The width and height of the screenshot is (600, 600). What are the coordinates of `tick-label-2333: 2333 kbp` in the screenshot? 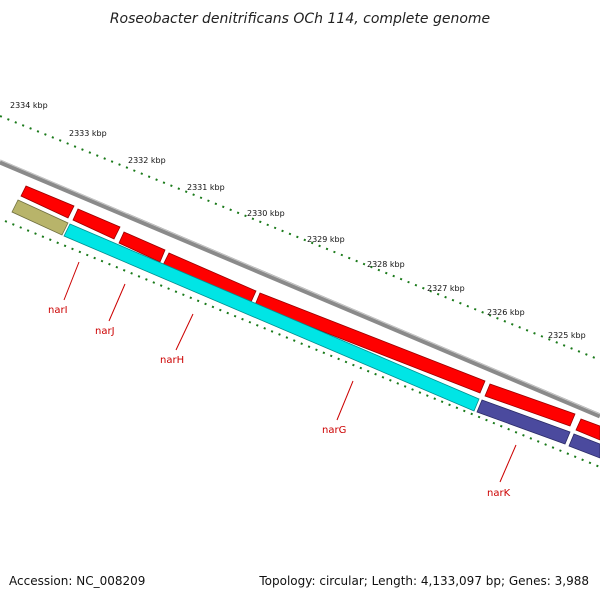 It's located at (88, 133).